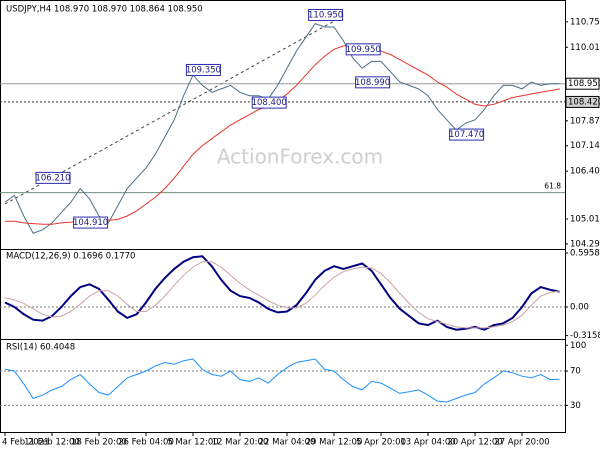 The image size is (600, 450). I want to click on x-tick-label: 26 Feb 04:00, so click(146, 443).